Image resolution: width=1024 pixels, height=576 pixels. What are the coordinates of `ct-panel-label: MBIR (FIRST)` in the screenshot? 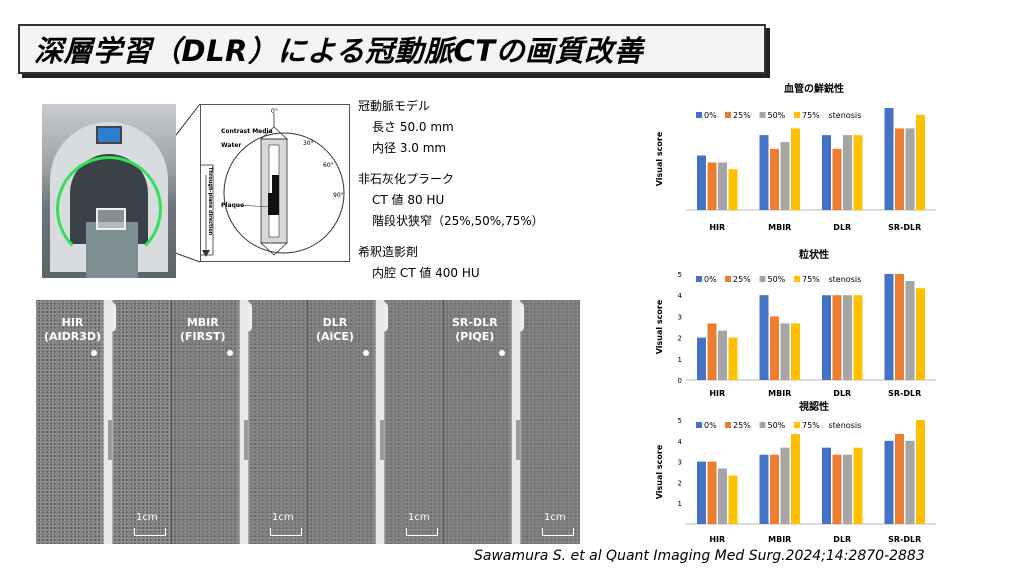 It's located at (203, 329).